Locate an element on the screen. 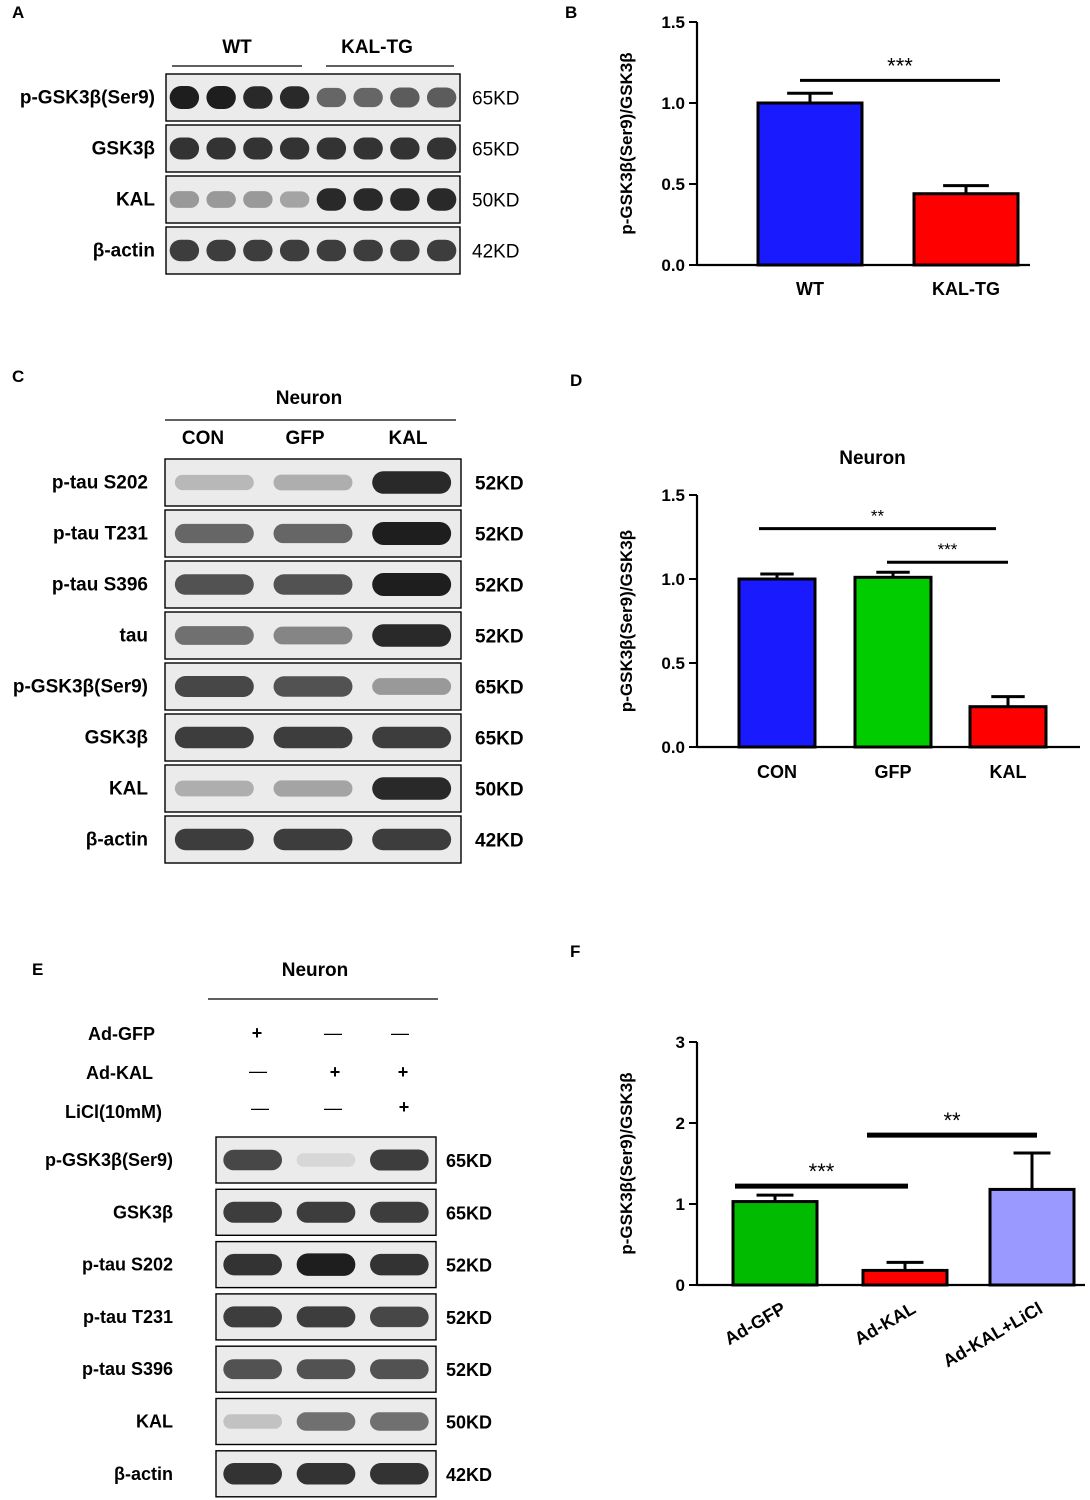 This screenshot has height=1500, width=1090. blot-e-cond-licl: LiCl(10mM) is located at coordinates (113, 1112).